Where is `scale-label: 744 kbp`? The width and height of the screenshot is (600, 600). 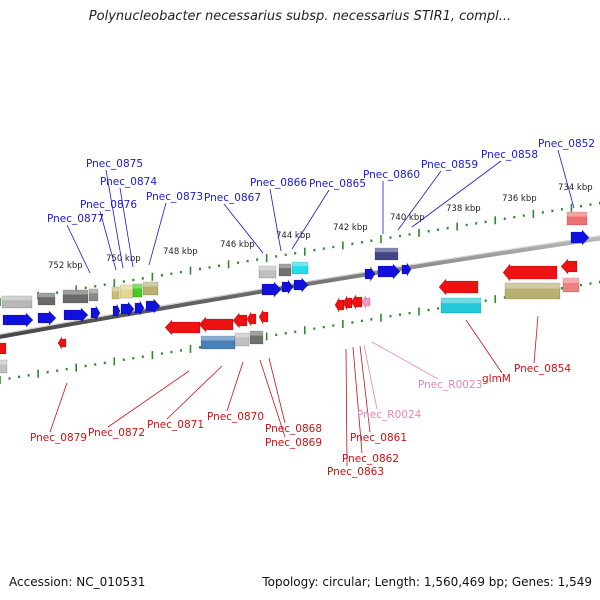 scale-label: 744 kbp is located at coordinates (293, 236).